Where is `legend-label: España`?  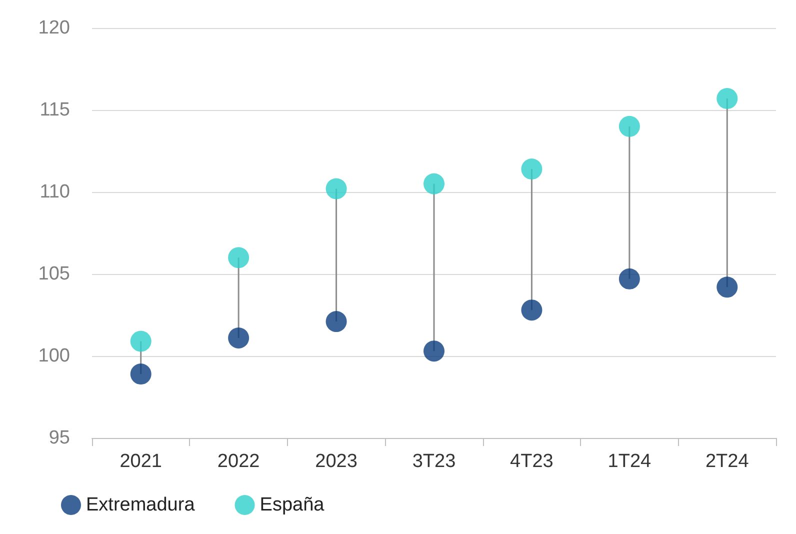 legend-label: España is located at coordinates (292, 505).